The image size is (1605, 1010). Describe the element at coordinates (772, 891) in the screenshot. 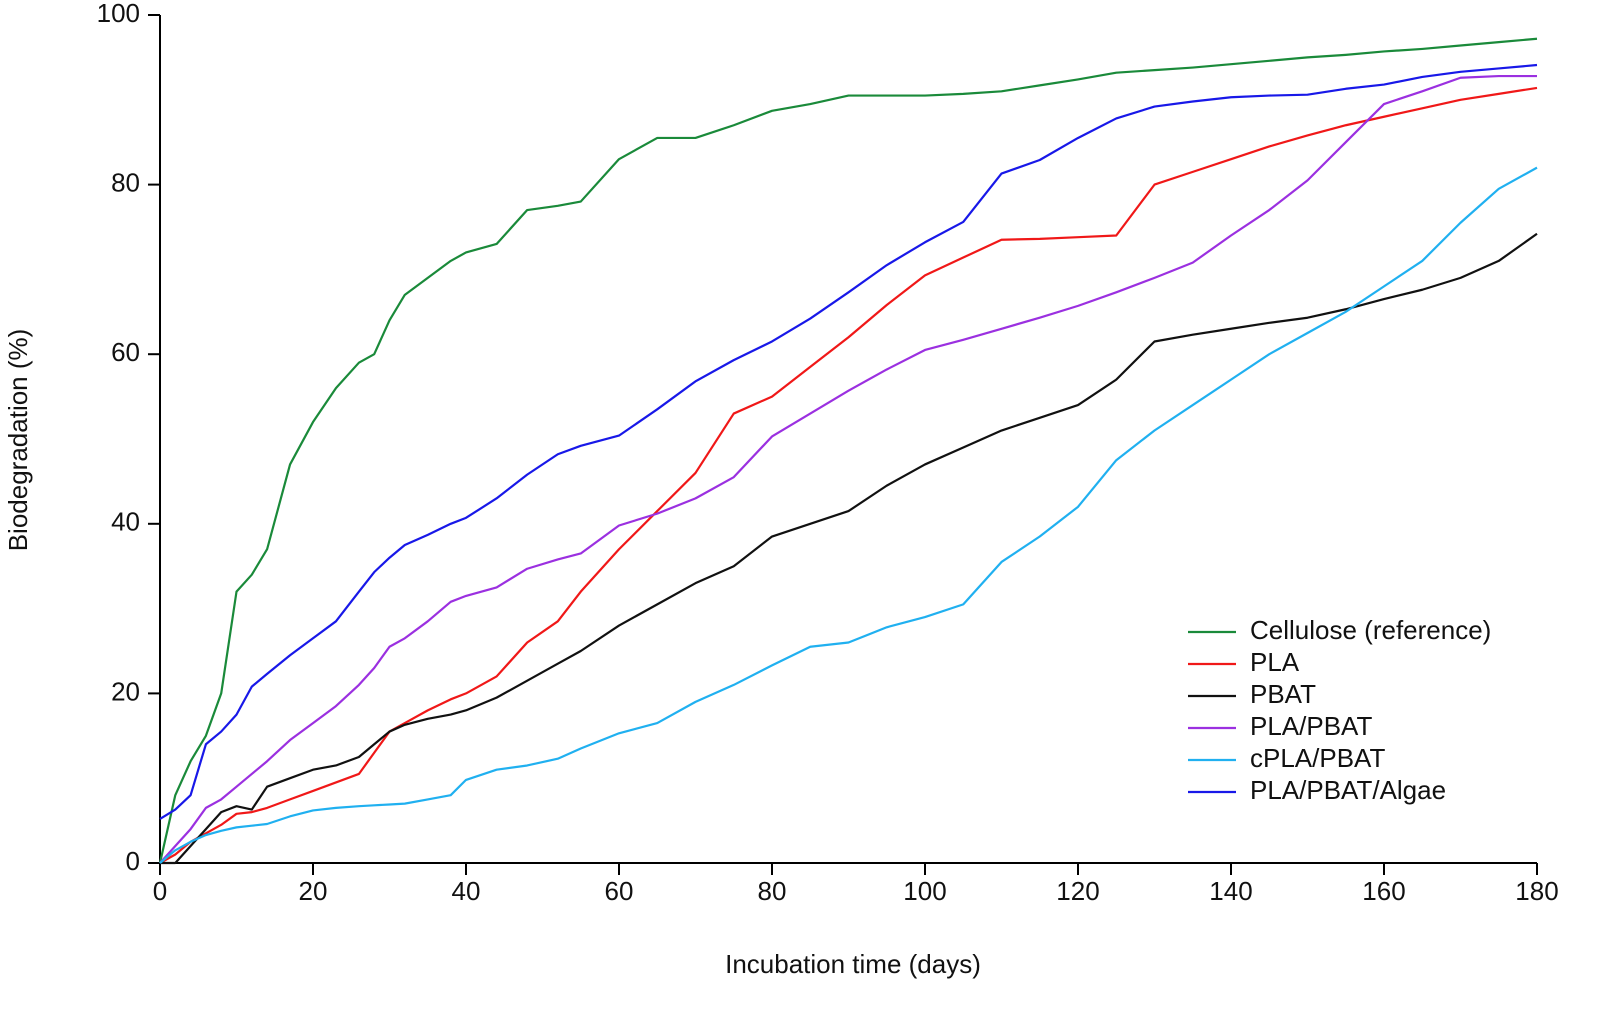

I see `x-tick-label: 80` at that location.